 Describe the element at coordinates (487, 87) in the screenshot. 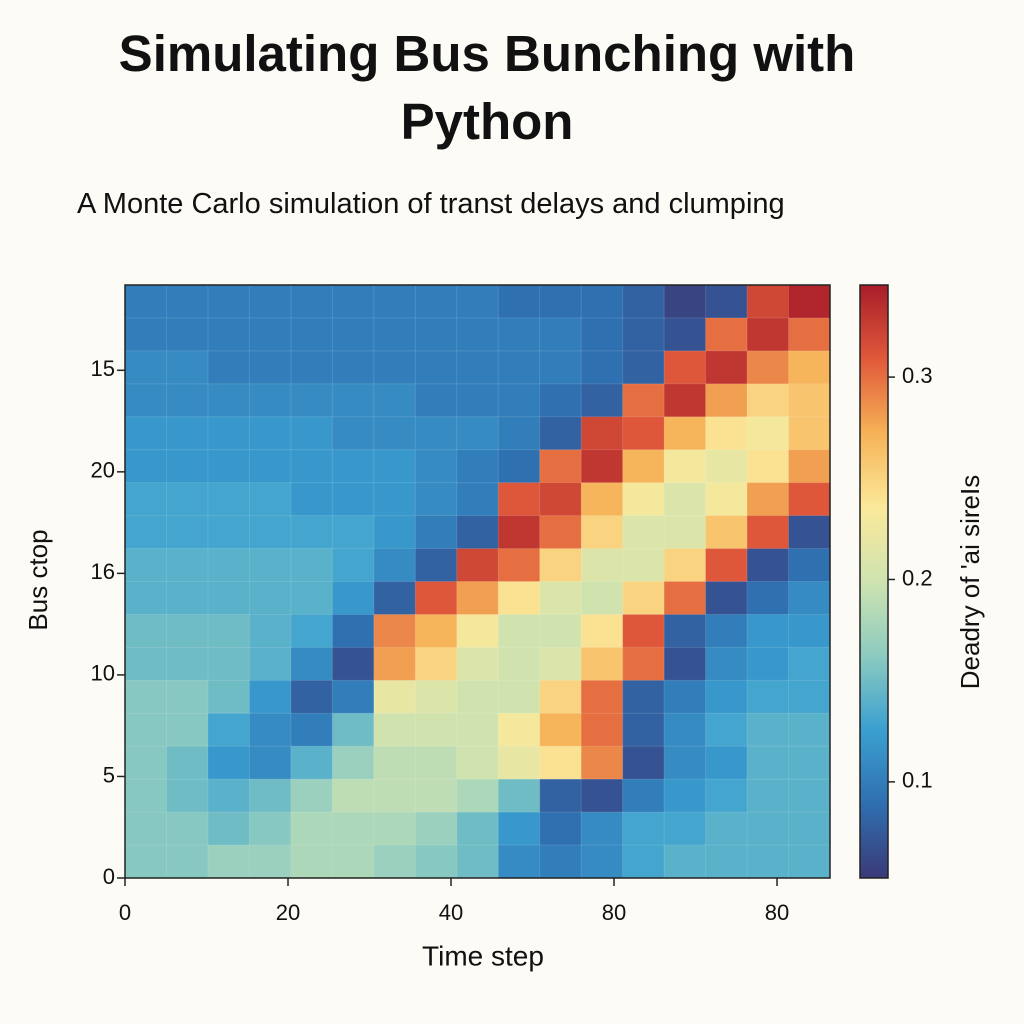

I see `chart-title: Simulating Bus Bunching with Python` at that location.